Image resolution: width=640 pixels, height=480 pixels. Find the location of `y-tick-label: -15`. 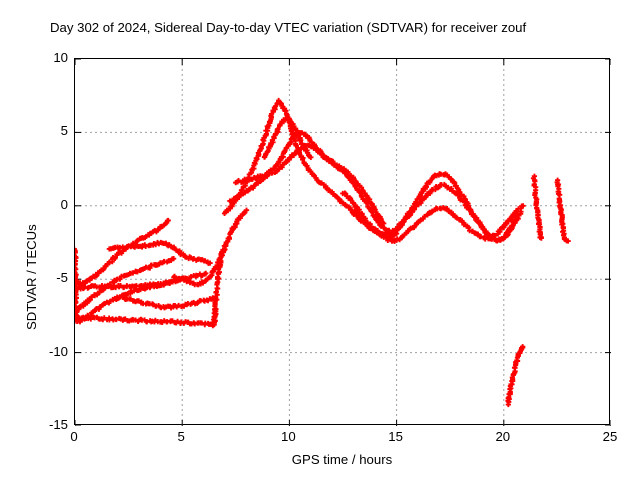

y-tick-label: -15 is located at coordinates (58, 424).